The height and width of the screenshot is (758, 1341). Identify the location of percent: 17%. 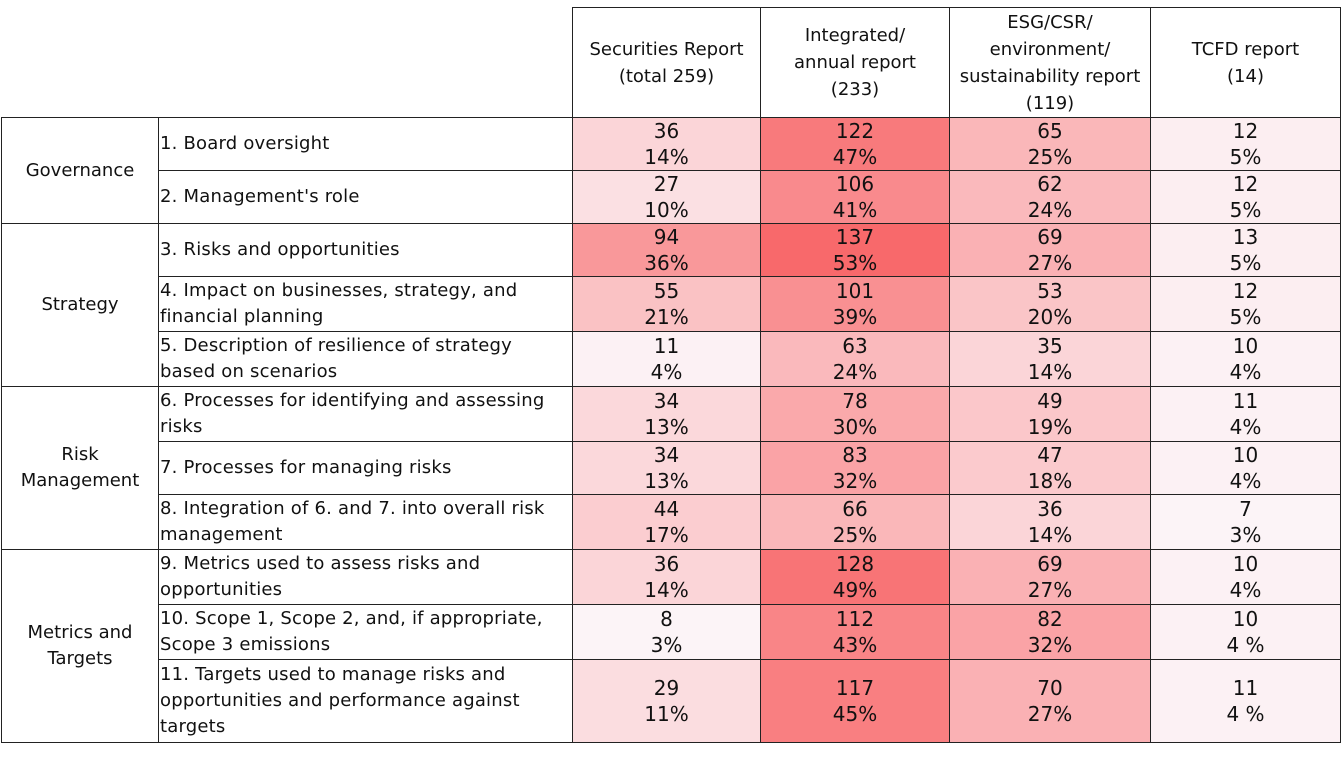
(666, 535).